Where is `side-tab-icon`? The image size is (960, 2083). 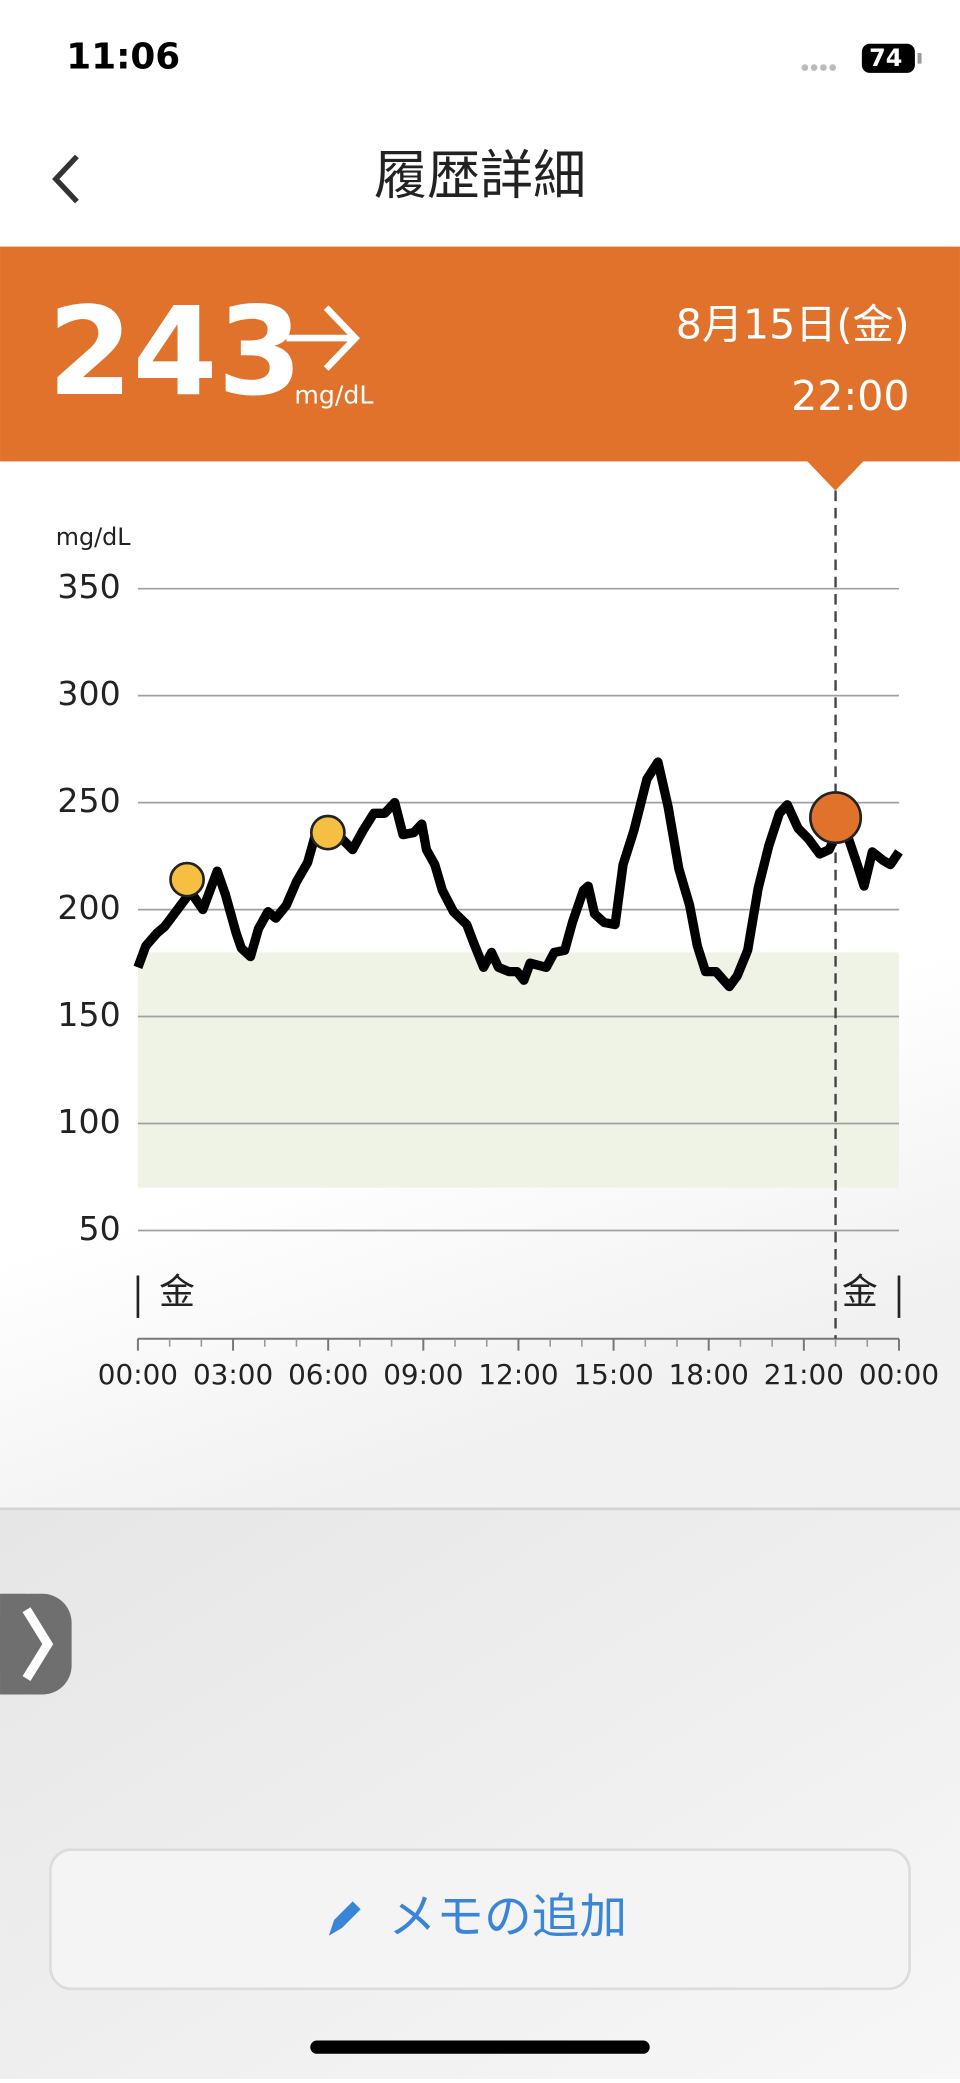
side-tab-icon is located at coordinates (38, 1644).